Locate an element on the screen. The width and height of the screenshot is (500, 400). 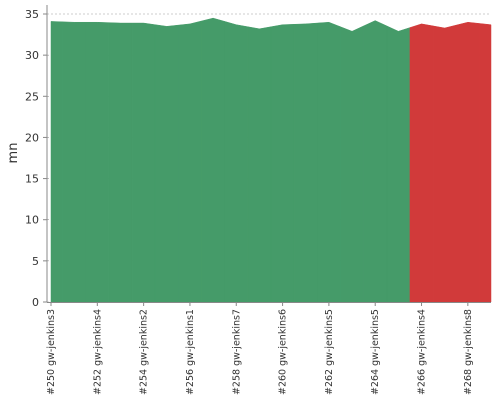
x-tick-label: #256 gw-jenkins1 is located at coordinates (190, 352).